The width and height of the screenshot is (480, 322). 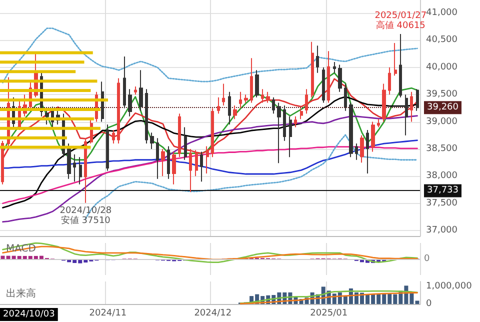 I want to click on y-tick-label: 40,000, so click(x=442, y=67).